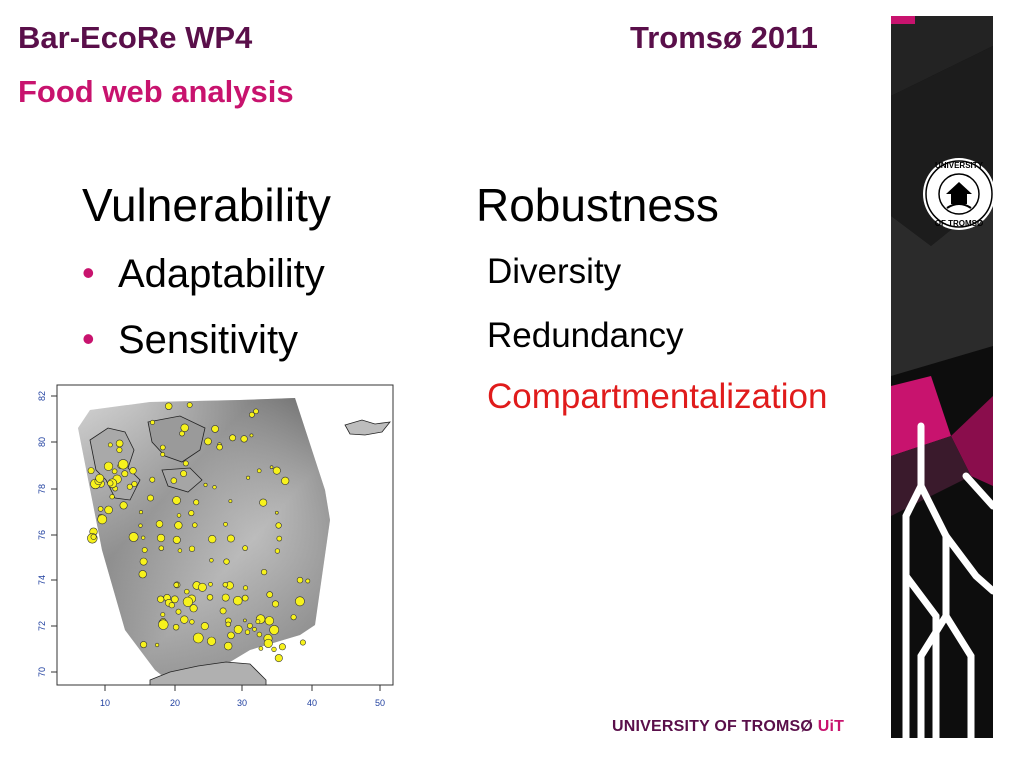 The height and width of the screenshot is (768, 1024). What do you see at coordinates (958, 194) in the screenshot?
I see `university-seal-icon: UNIVERSITY OF TROMSØ` at bounding box center [958, 194].